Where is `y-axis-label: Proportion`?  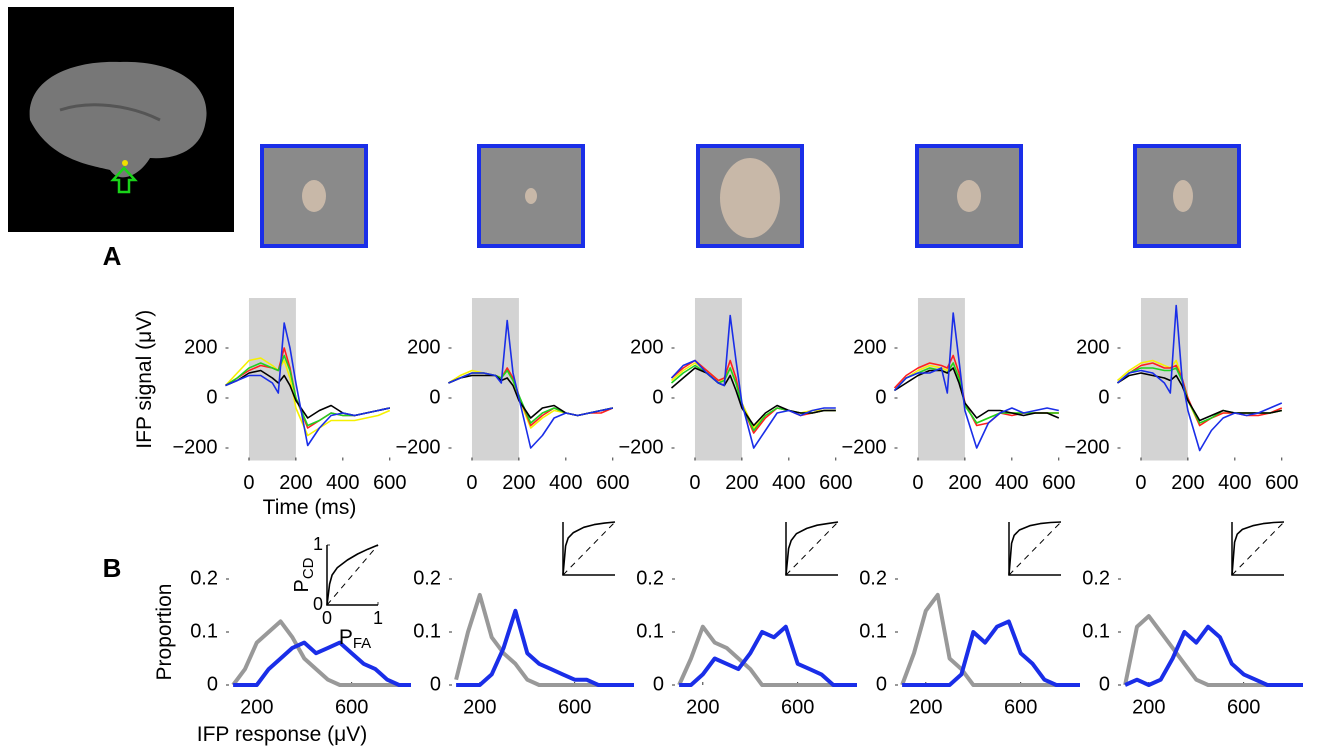
y-axis-label: Proportion is located at coordinates (164, 632).